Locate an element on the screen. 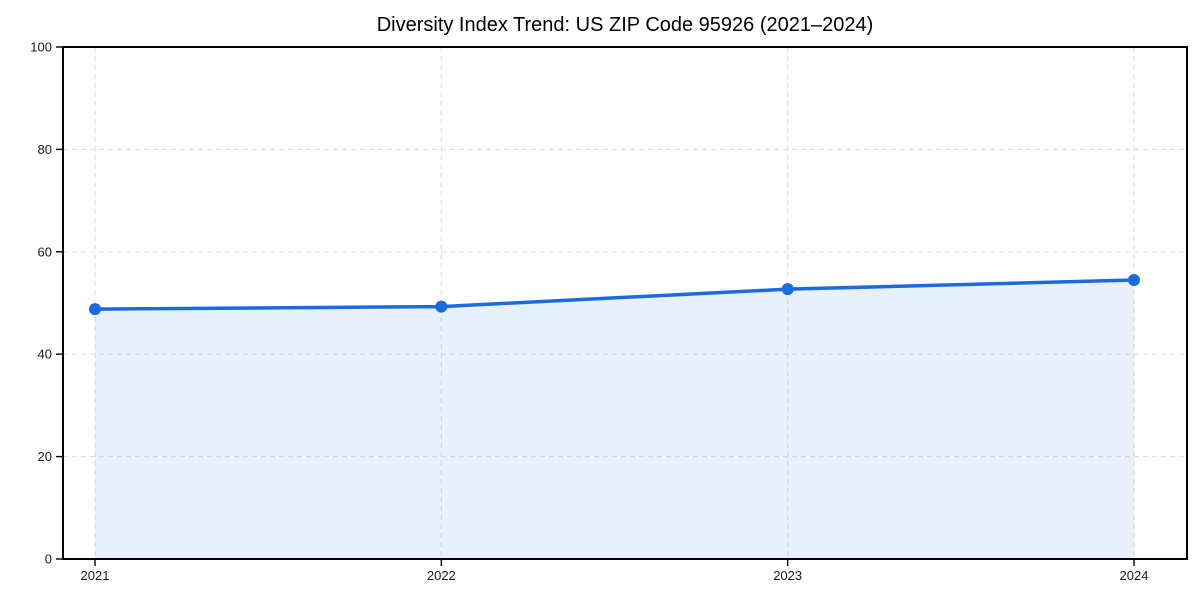  data-point-2023 is located at coordinates (787, 289).